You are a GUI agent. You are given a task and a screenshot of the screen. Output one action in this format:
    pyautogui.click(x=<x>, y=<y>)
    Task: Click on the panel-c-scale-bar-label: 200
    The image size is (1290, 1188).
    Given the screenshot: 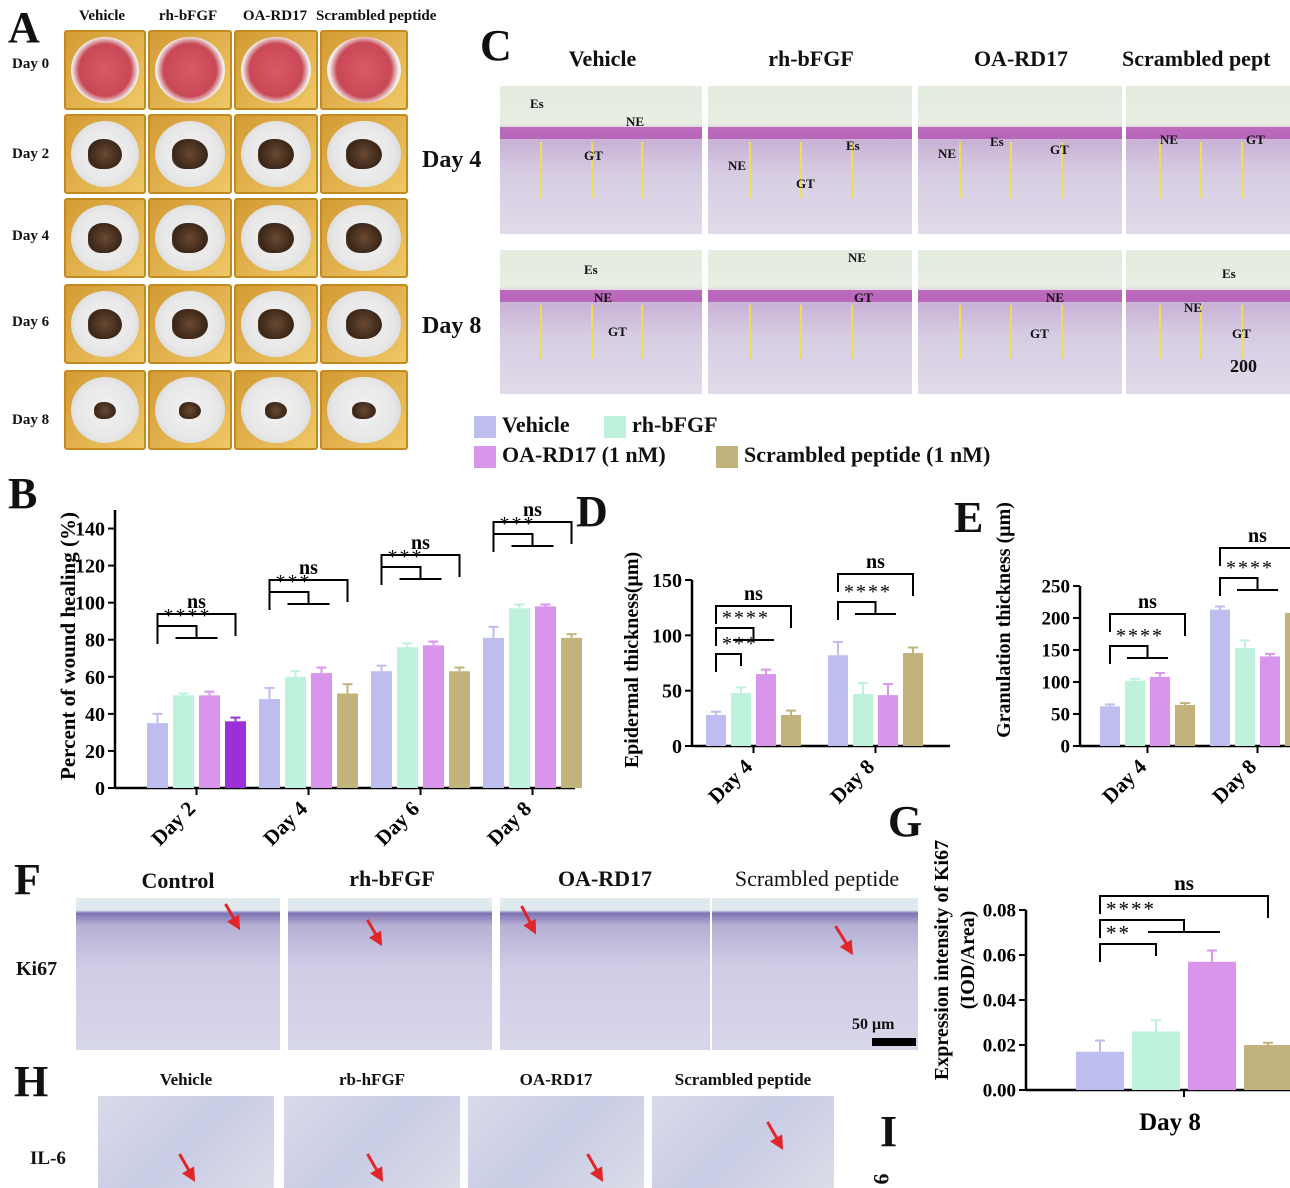 What is the action you would take?
    pyautogui.click(x=1243, y=366)
    